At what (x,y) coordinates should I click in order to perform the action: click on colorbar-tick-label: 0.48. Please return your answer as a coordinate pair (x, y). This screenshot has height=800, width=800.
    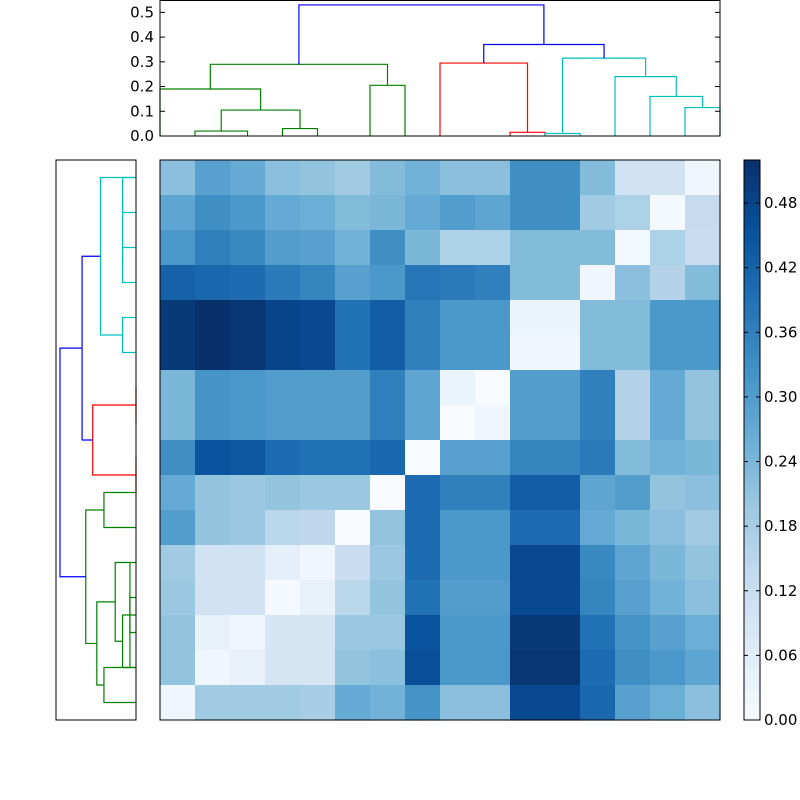
    Looking at the image, I should click on (780, 203).